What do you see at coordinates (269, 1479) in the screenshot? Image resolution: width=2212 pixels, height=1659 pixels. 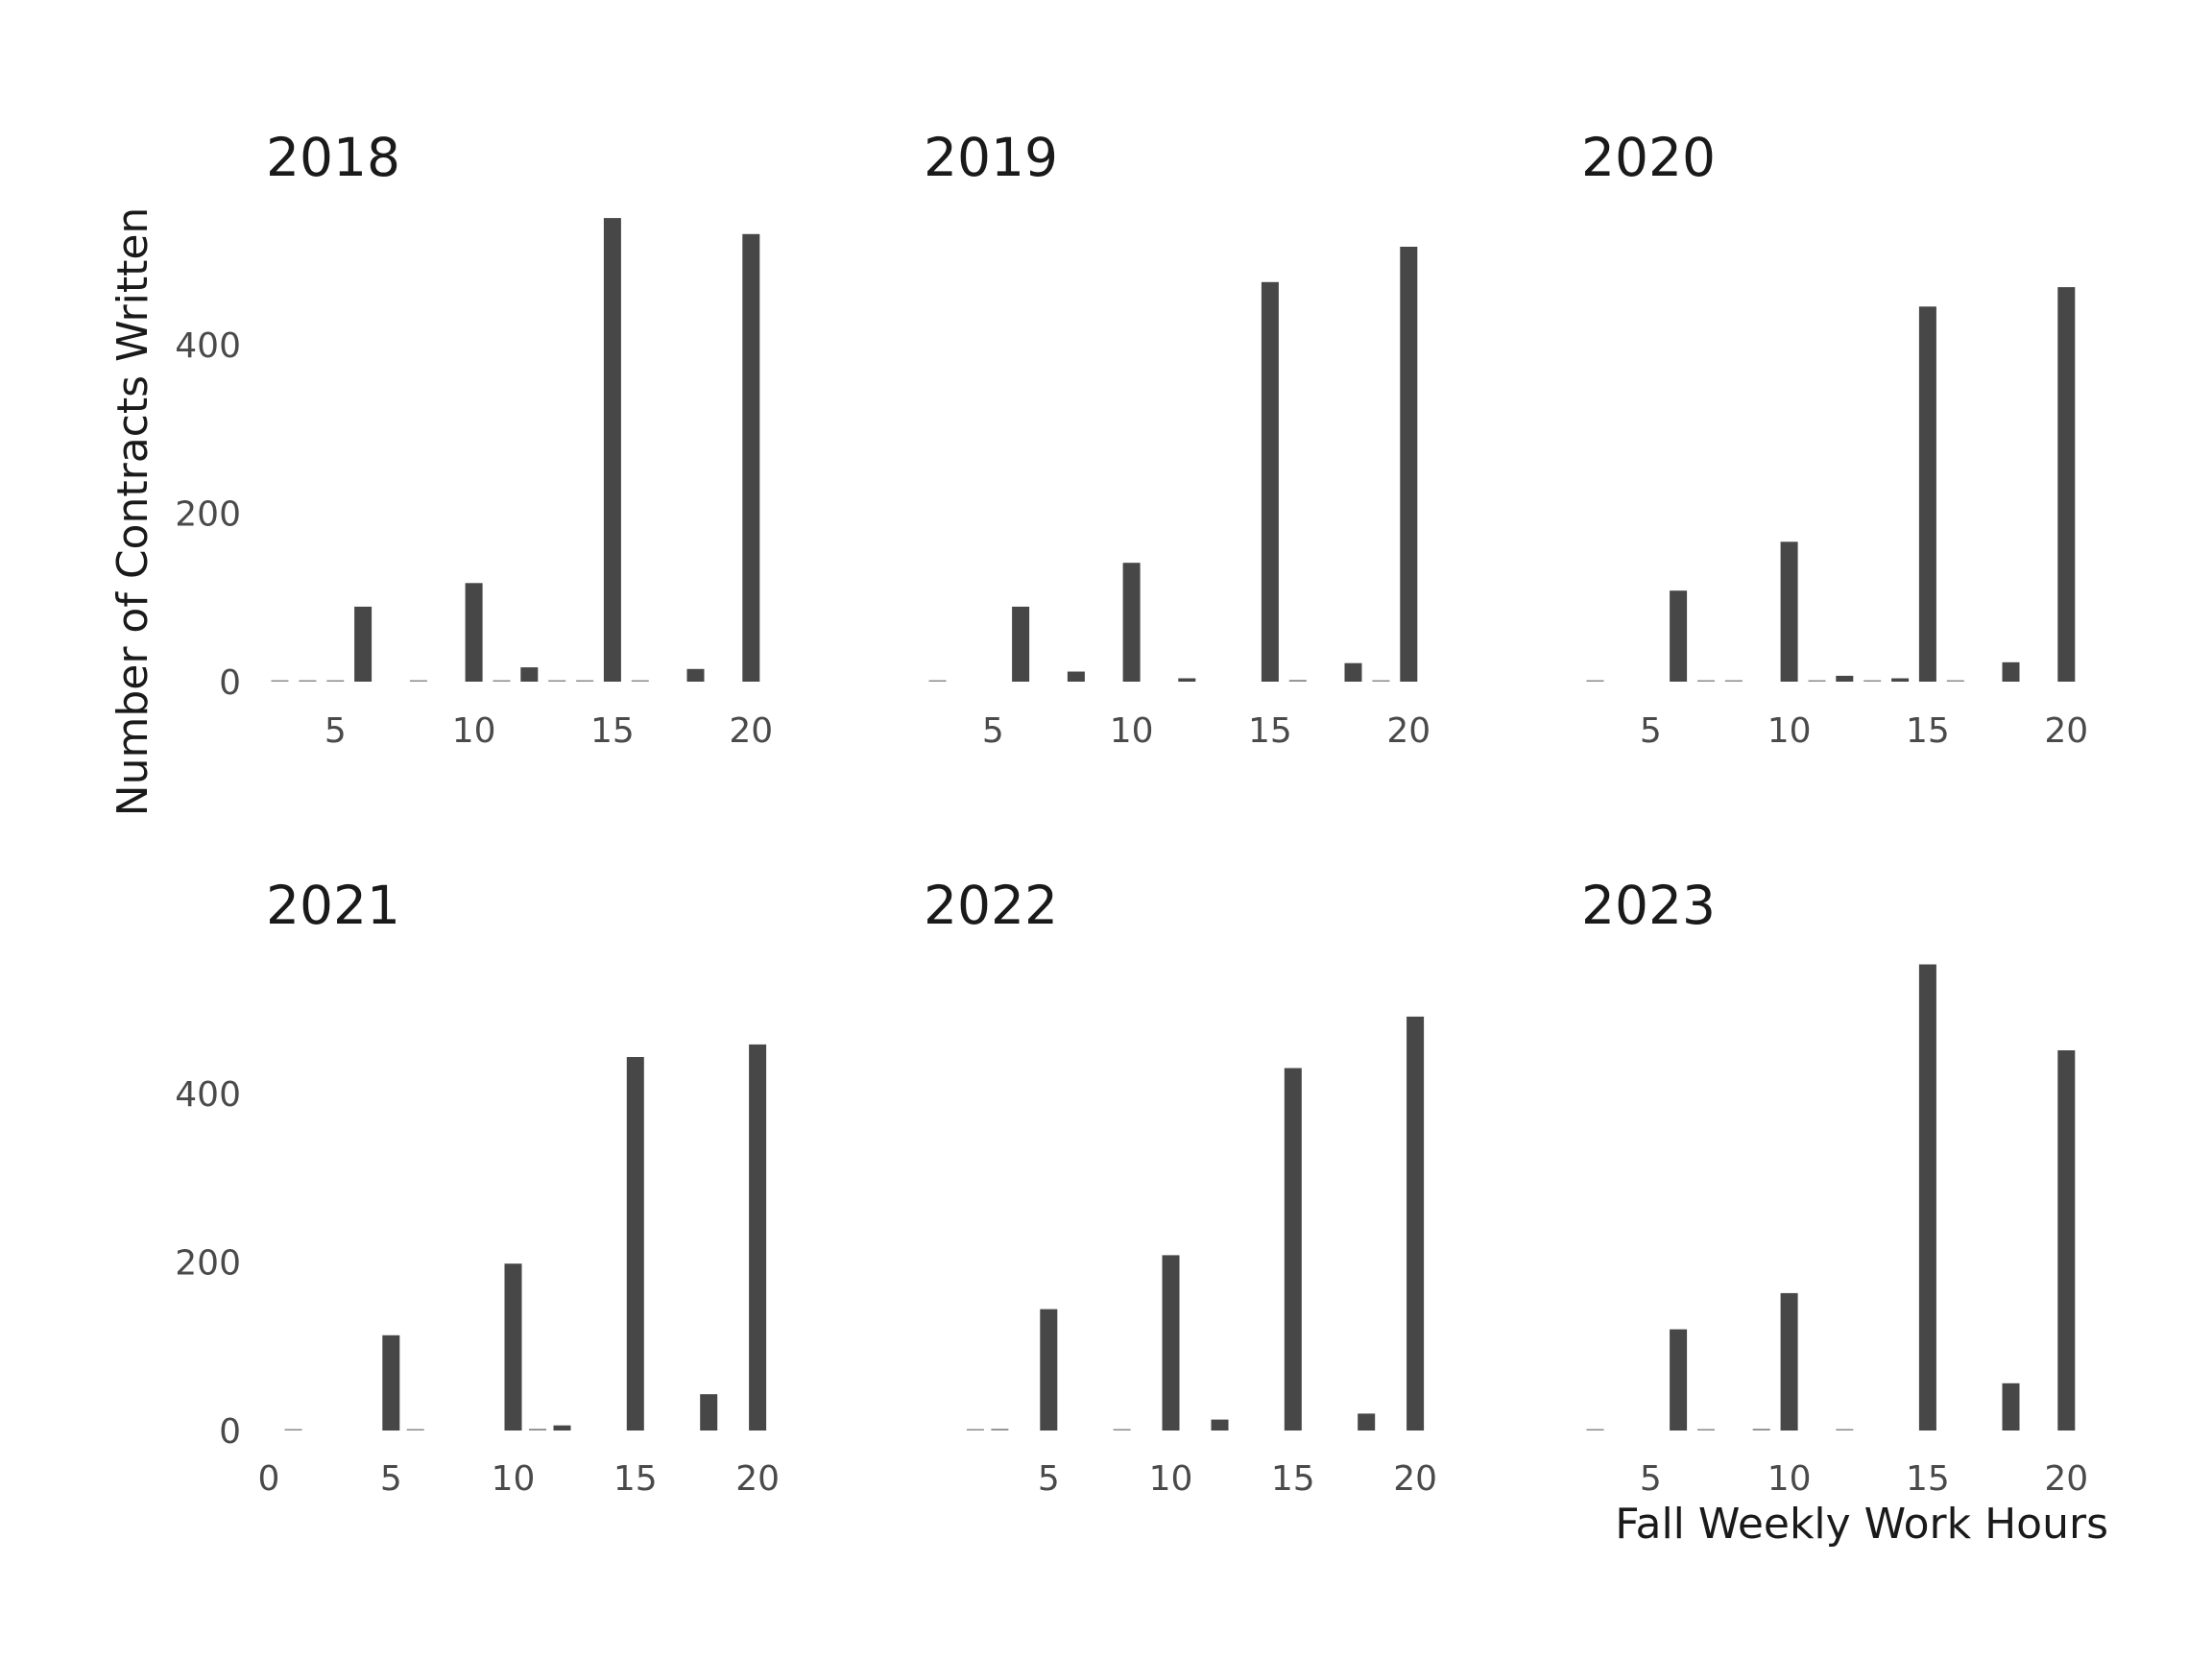 I see `x-tick-label: 0` at bounding box center [269, 1479].